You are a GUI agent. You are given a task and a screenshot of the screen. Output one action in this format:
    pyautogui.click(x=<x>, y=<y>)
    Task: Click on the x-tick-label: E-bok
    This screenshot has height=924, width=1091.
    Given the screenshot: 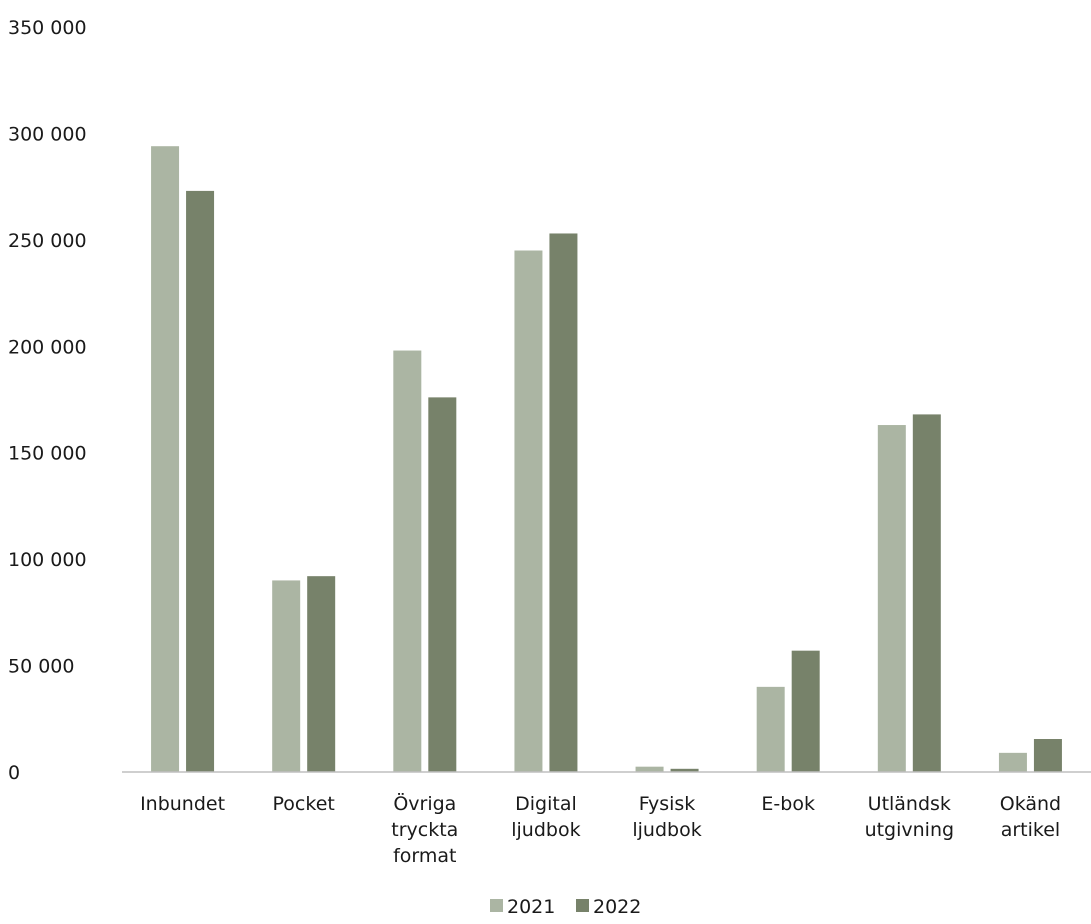 What is the action you would take?
    pyautogui.click(x=788, y=804)
    